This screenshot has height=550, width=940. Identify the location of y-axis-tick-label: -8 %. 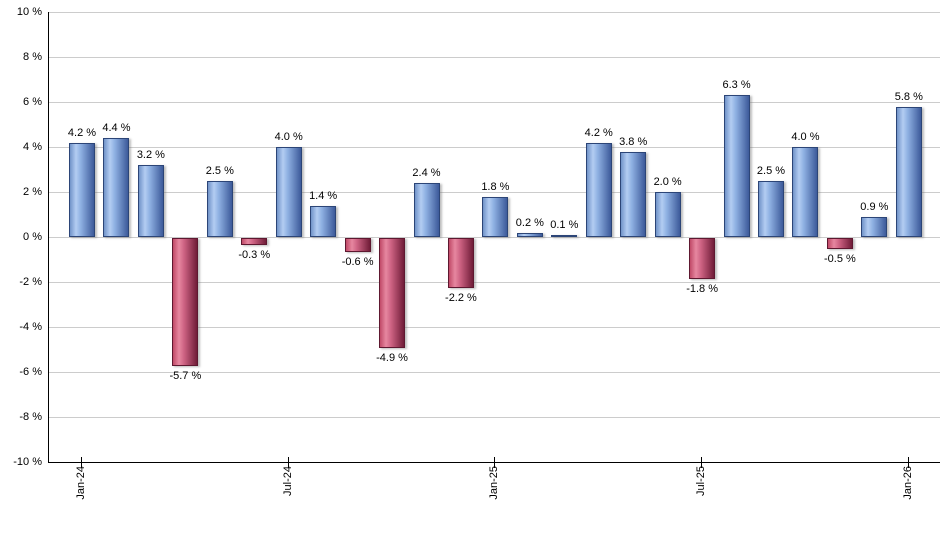
(30, 417).